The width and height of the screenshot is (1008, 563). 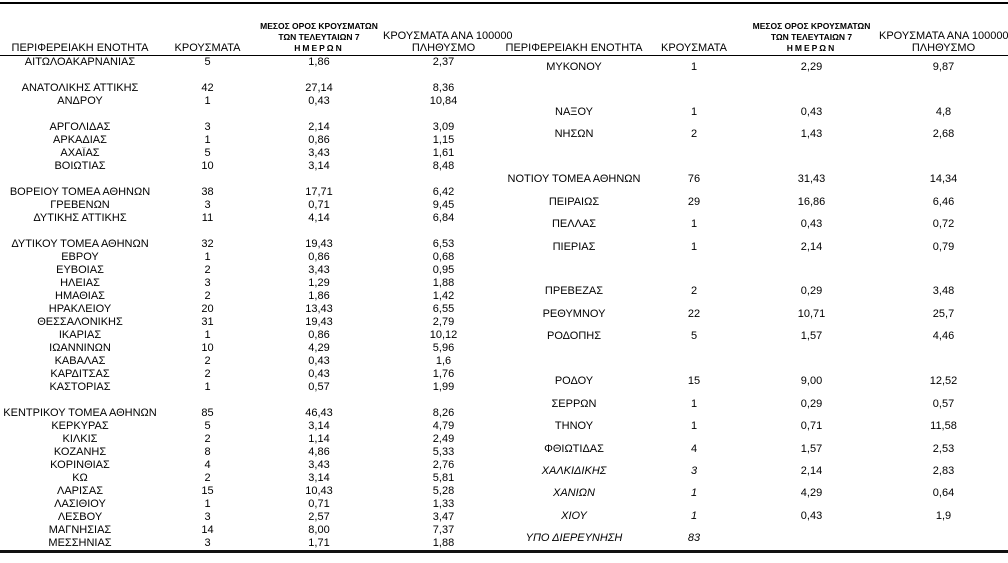 I want to click on cases-cell: 31, so click(x=207, y=322).